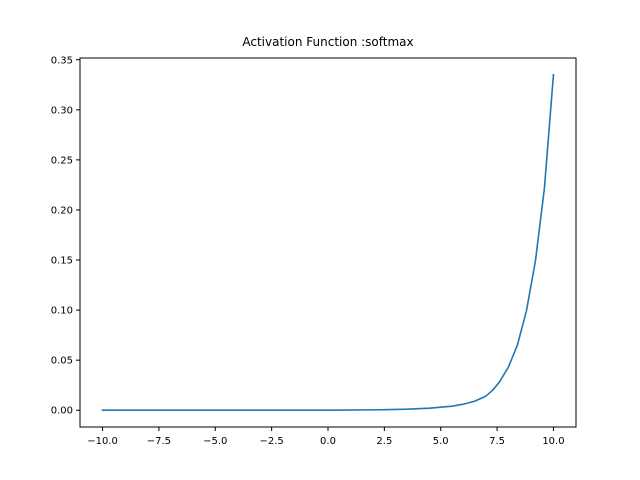 The height and width of the screenshot is (480, 640). I want to click on chart-title: Activation Function :softmax, so click(327, 42).